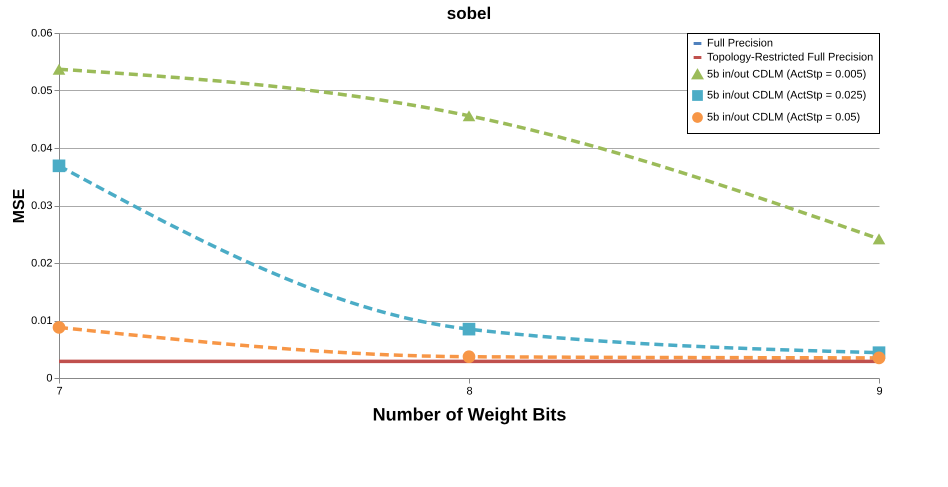  What do you see at coordinates (469, 392) in the screenshot?
I see `x-tick-label: 8` at bounding box center [469, 392].